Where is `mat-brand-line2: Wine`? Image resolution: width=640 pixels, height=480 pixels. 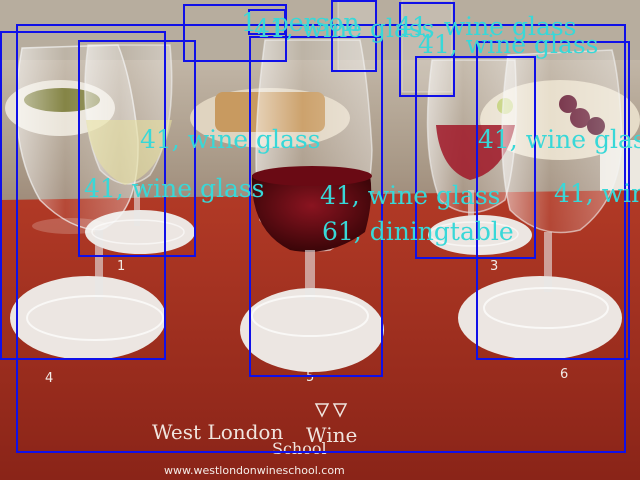 mat-brand-line2: Wine is located at coordinates (331, 435).